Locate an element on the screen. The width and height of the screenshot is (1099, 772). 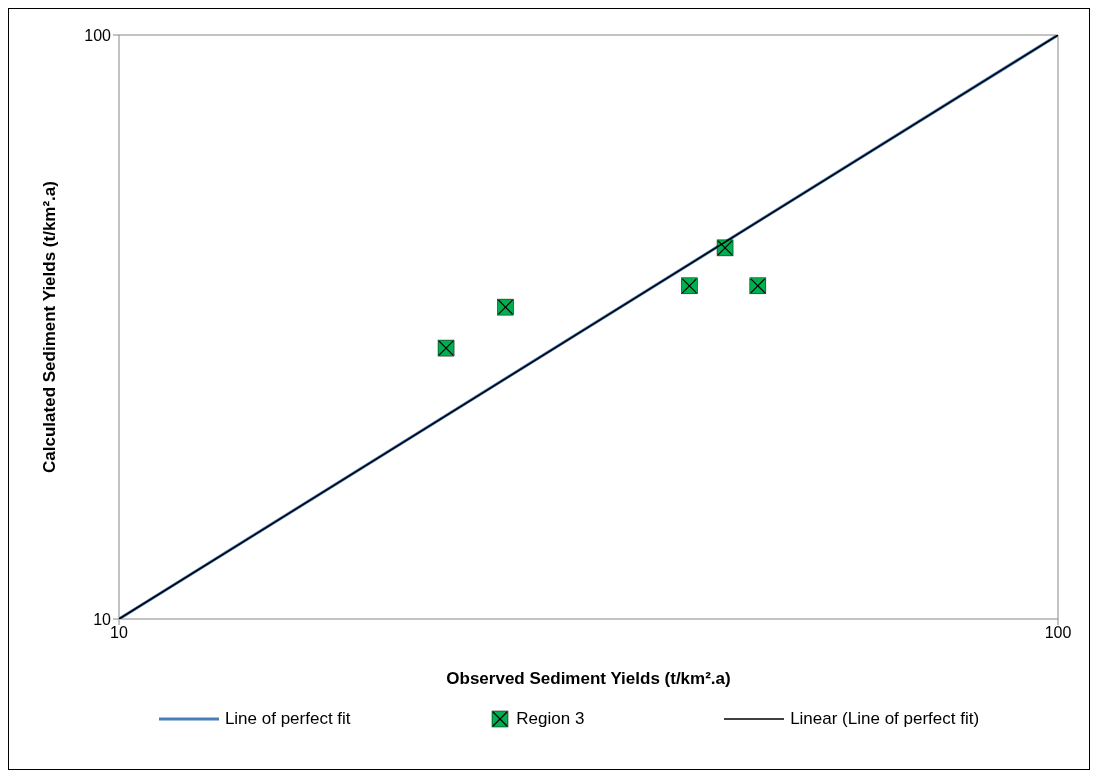
legend-label: Linear (Line of perfect fit) is located at coordinates (885, 719).